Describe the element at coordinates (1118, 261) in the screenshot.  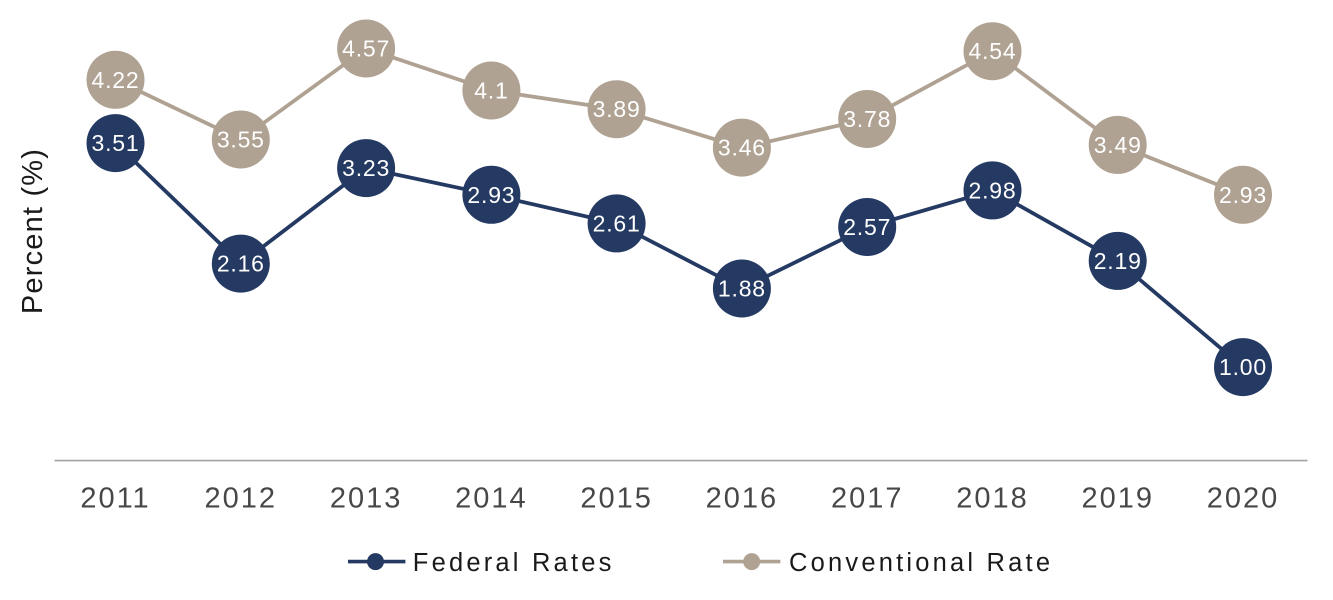
I see `svg-text: 2.19` at that location.